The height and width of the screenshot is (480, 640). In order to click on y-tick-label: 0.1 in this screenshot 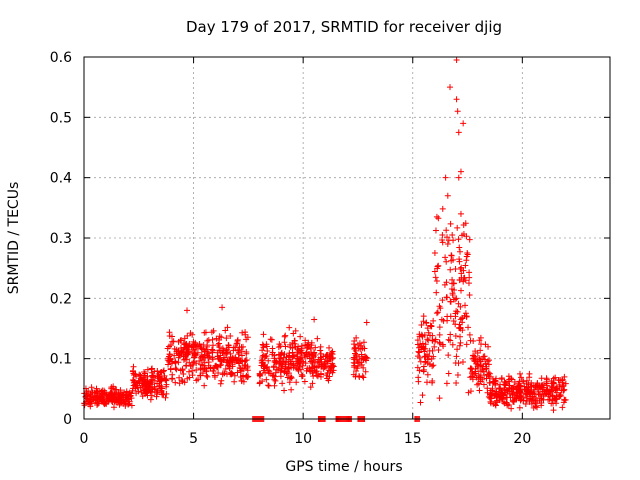, I will do `click(61, 360)`.